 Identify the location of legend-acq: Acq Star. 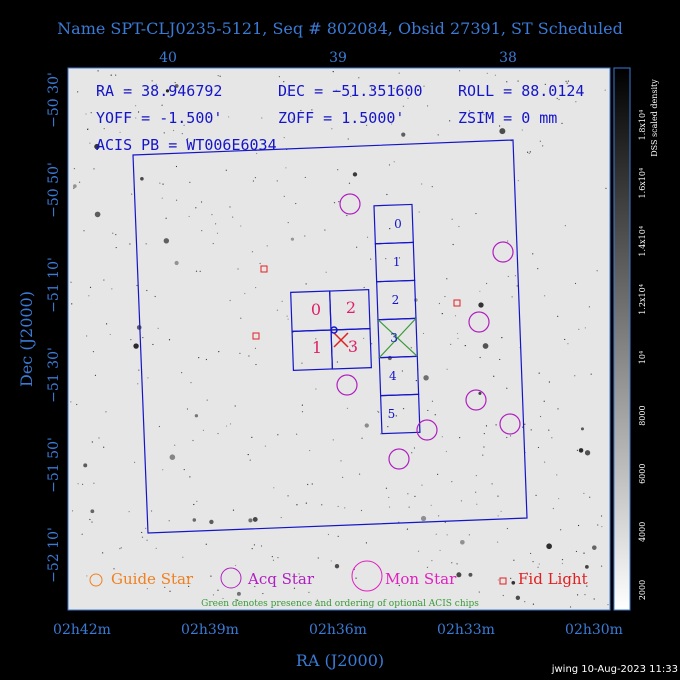
(281, 579).